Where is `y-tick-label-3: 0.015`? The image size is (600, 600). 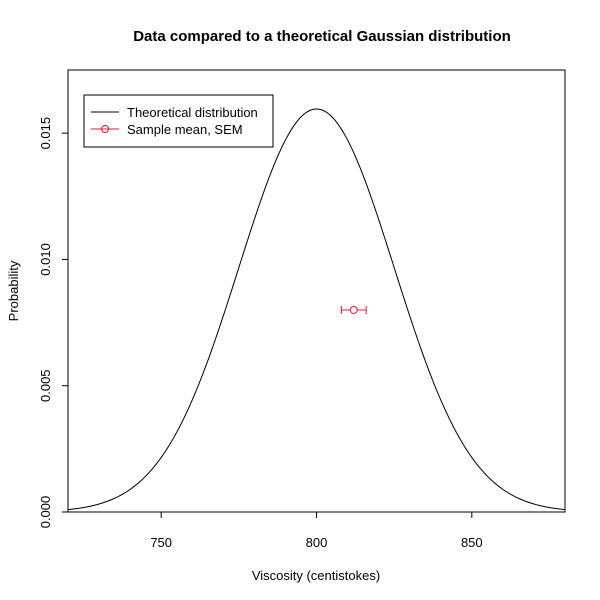 y-tick-label-3: 0.015 is located at coordinates (45, 133).